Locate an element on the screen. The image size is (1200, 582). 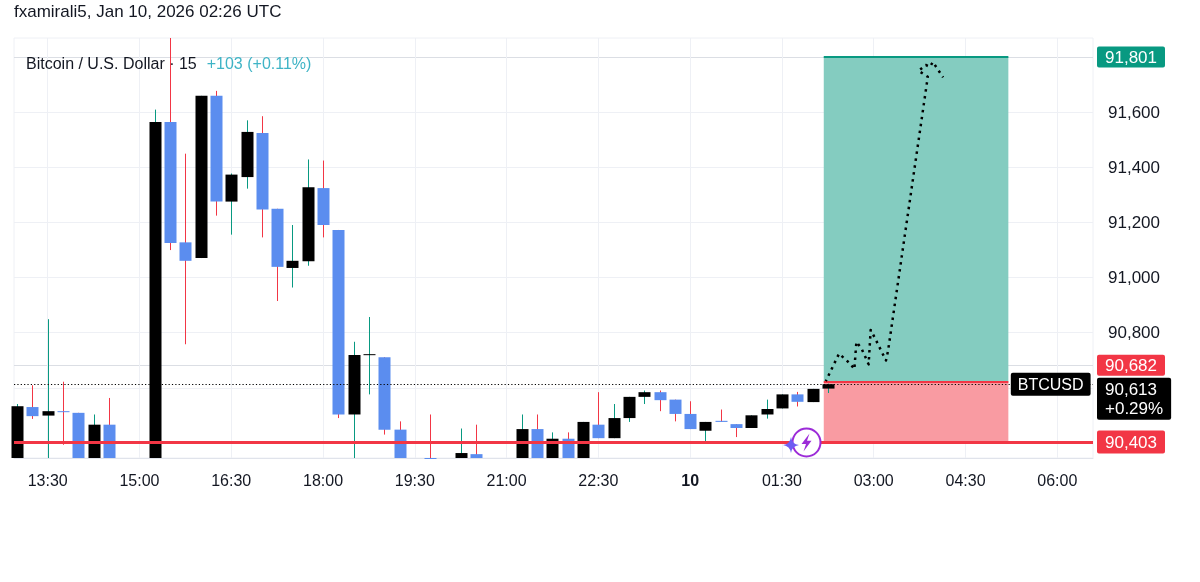
y-tick-label: 91,600 is located at coordinates (1134, 112).